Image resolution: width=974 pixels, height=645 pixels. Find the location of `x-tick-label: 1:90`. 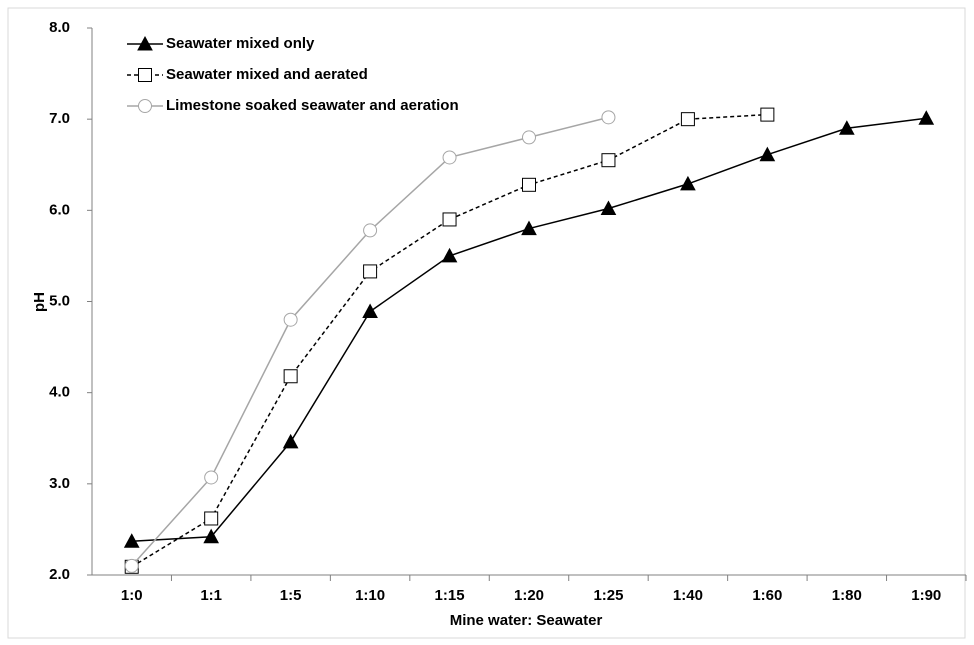

x-tick-label: 1:90 is located at coordinates (926, 595).